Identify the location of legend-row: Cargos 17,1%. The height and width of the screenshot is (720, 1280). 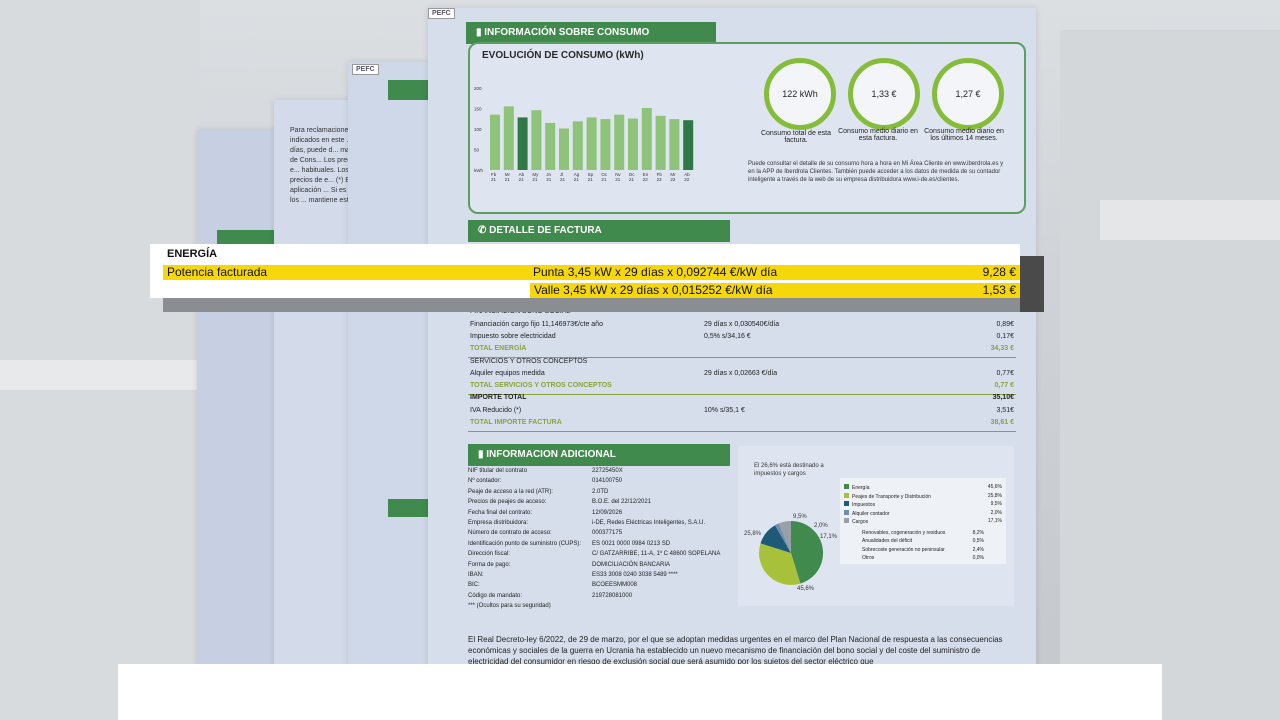
(923, 521).